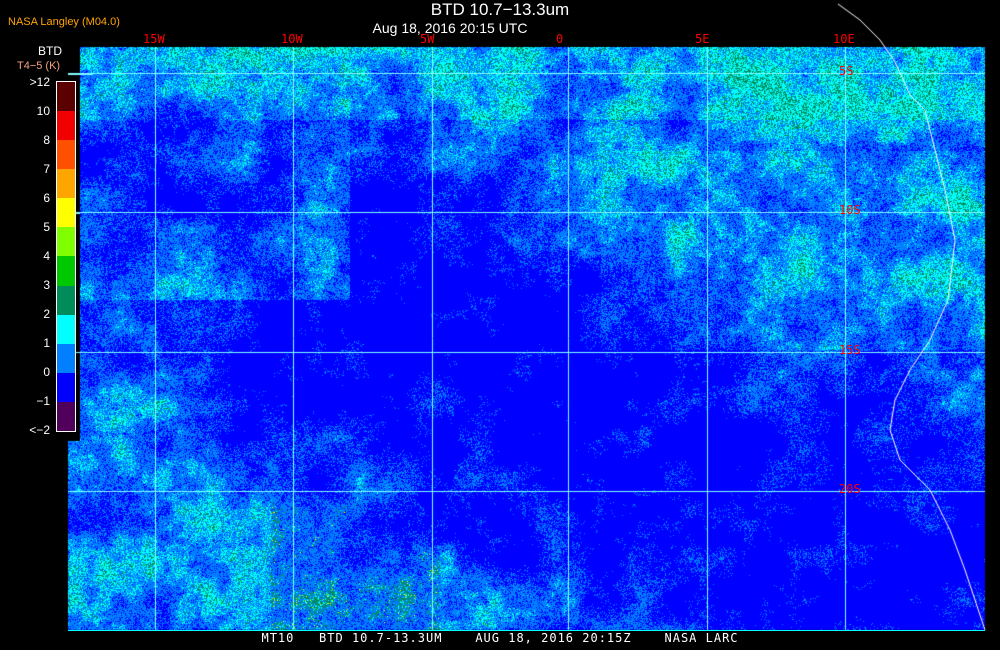 The image size is (1000, 650). What do you see at coordinates (50, 51) in the screenshot?
I see `legend-title: BTD` at bounding box center [50, 51].